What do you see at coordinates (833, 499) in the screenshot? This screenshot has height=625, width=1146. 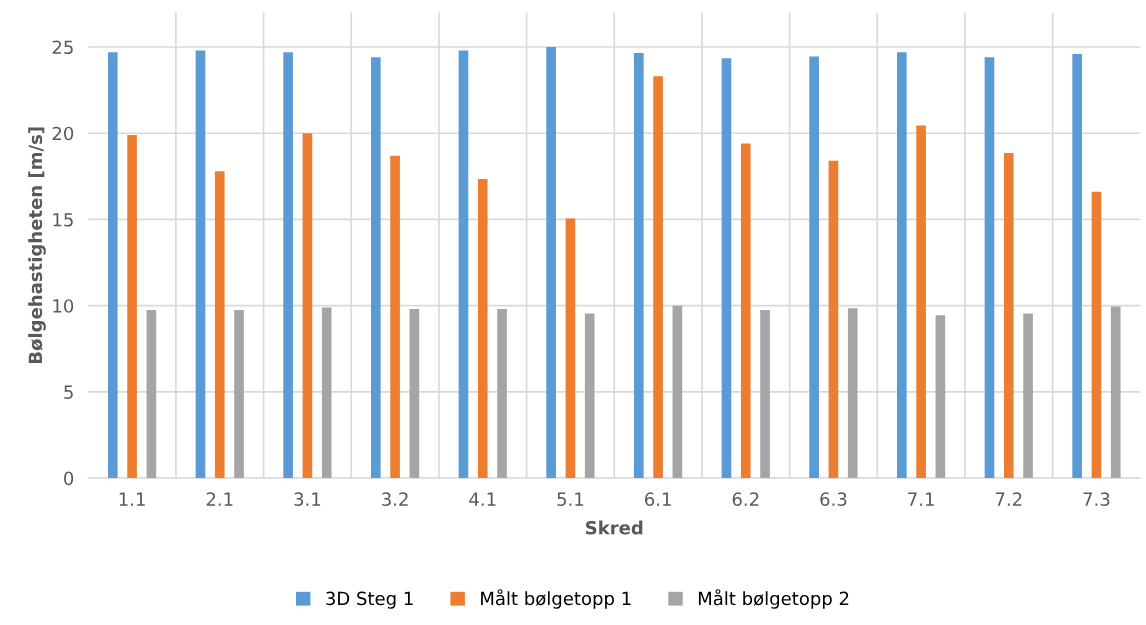 I see `x-tick-label: 6.3` at bounding box center [833, 499].